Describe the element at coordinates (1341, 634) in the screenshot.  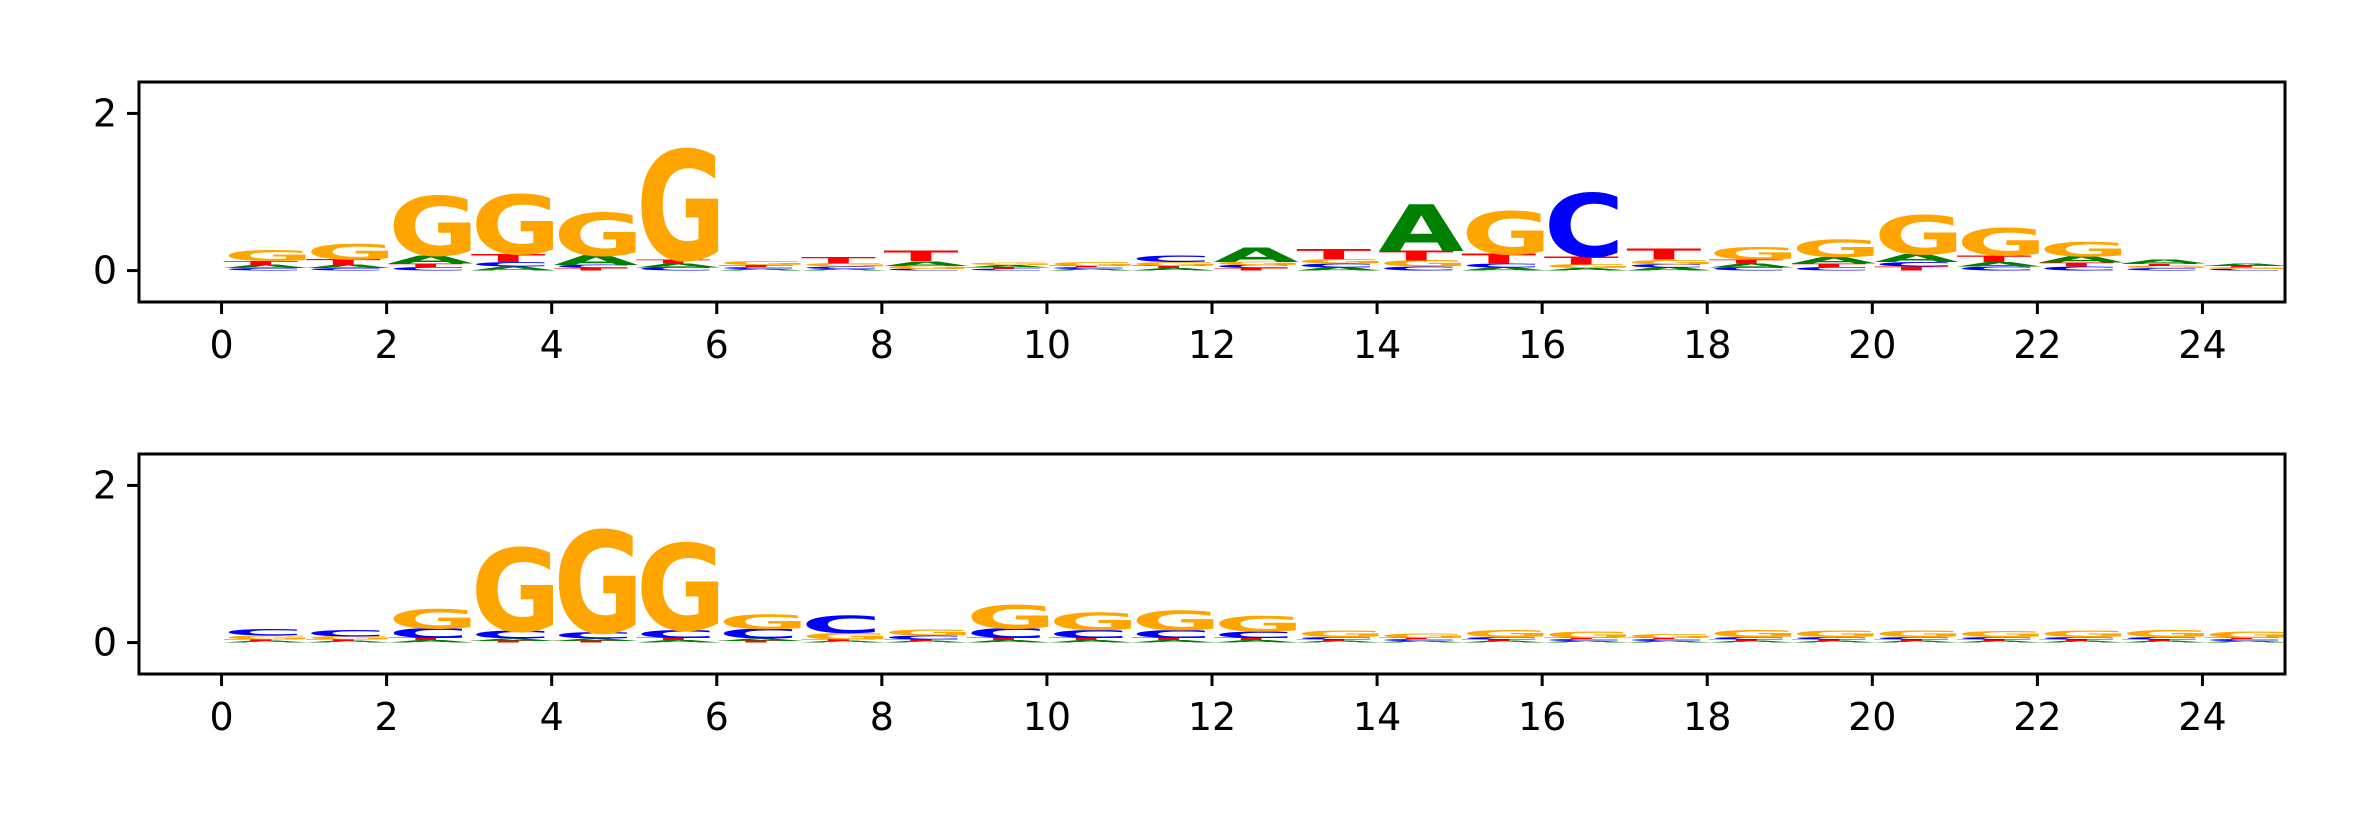
I see `logo-letter-G-pos-13: G` at that location.